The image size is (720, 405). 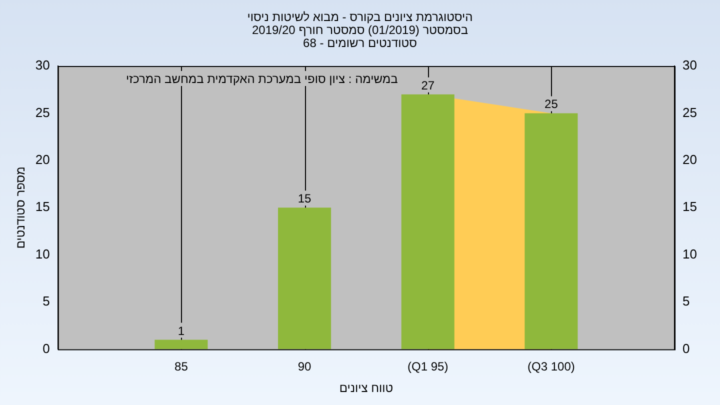 What do you see at coordinates (21, 207) in the screenshot?
I see `y-axis-title: מספר סטודנטים` at bounding box center [21, 207].